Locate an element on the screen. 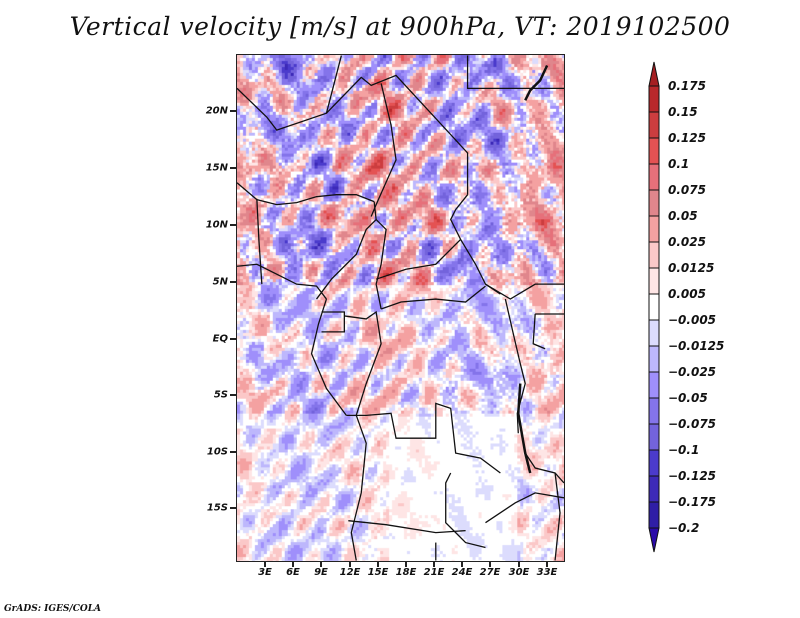 The height and width of the screenshot is (618, 800). colorbar-label: −0.025 is located at coordinates (692, 372).